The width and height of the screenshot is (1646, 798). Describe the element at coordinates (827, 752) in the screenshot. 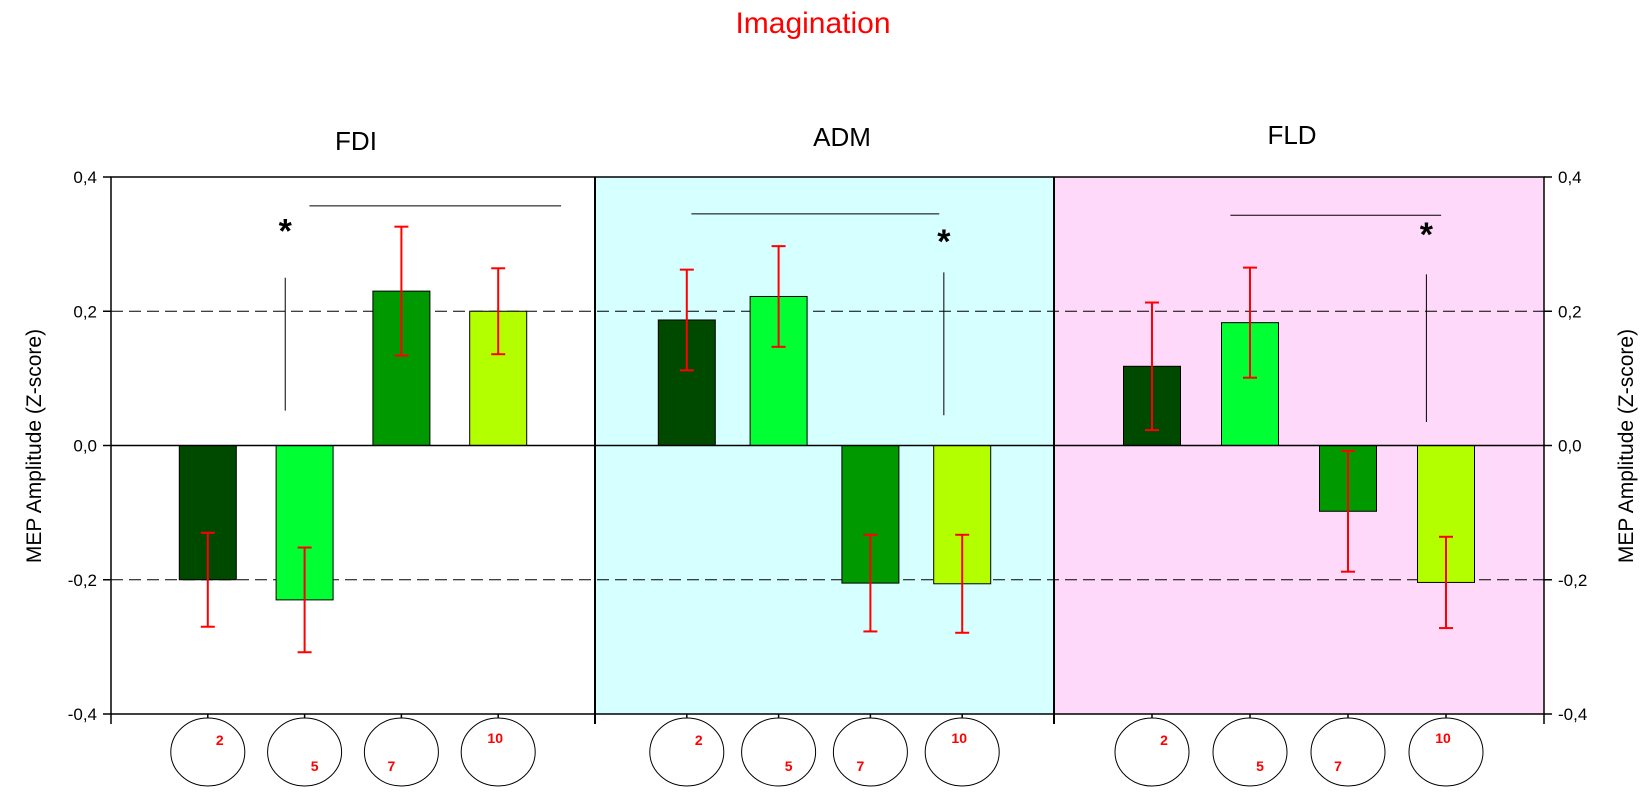

I see `condition-icons: 2 5 7 10 2 5 7 10 2 5 7 10` at that location.